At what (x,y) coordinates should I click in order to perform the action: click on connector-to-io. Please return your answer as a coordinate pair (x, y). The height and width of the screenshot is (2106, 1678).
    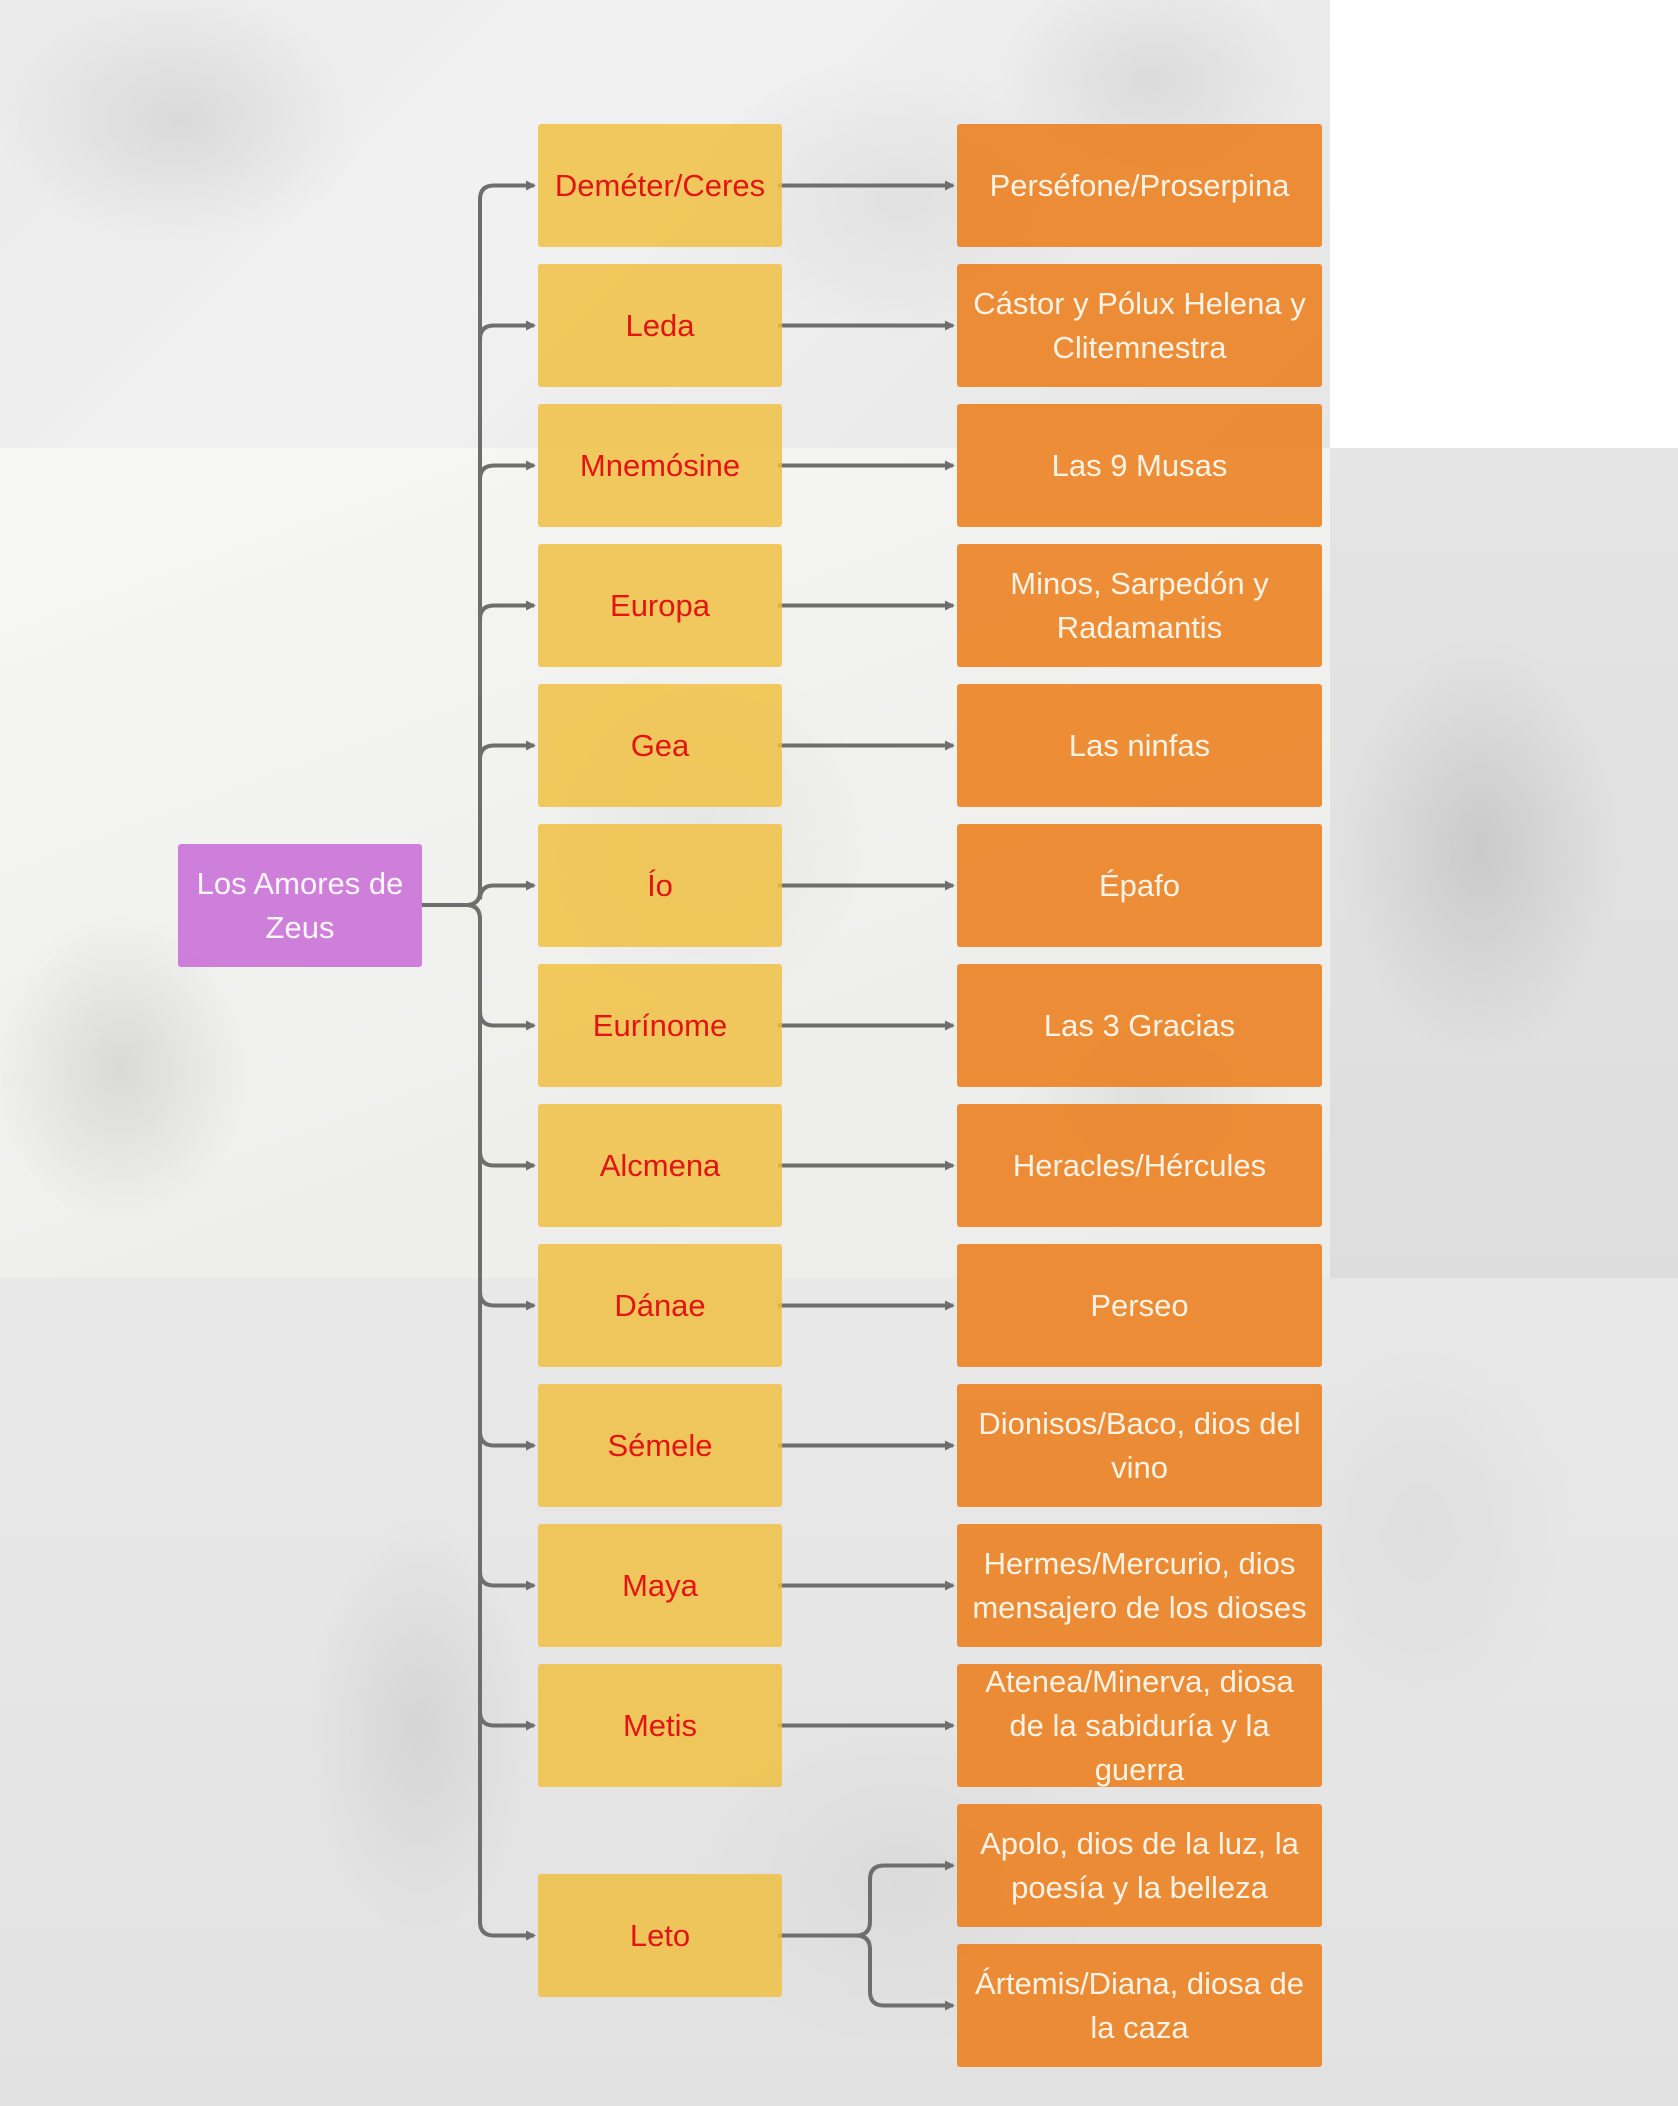
    Looking at the image, I should click on (507, 890).